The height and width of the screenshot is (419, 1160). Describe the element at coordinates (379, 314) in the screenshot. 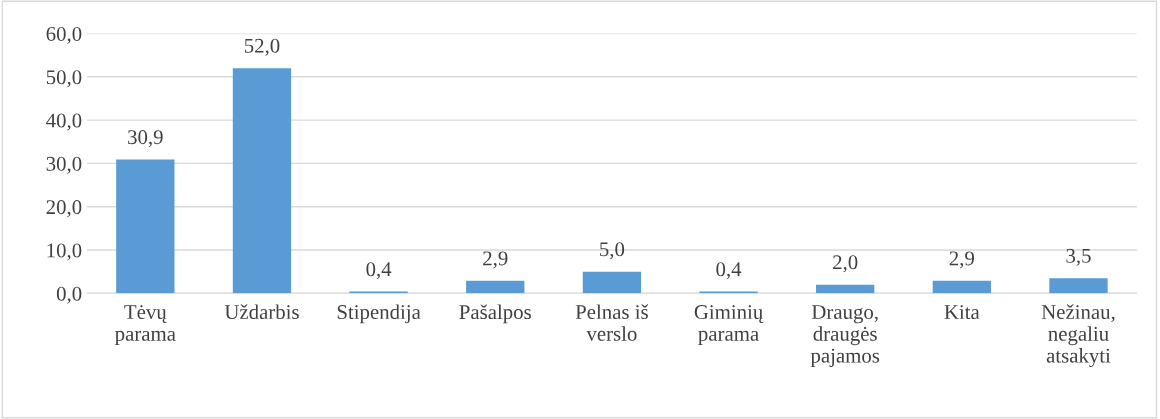

I see `x-tick-label: Stipendija` at that location.